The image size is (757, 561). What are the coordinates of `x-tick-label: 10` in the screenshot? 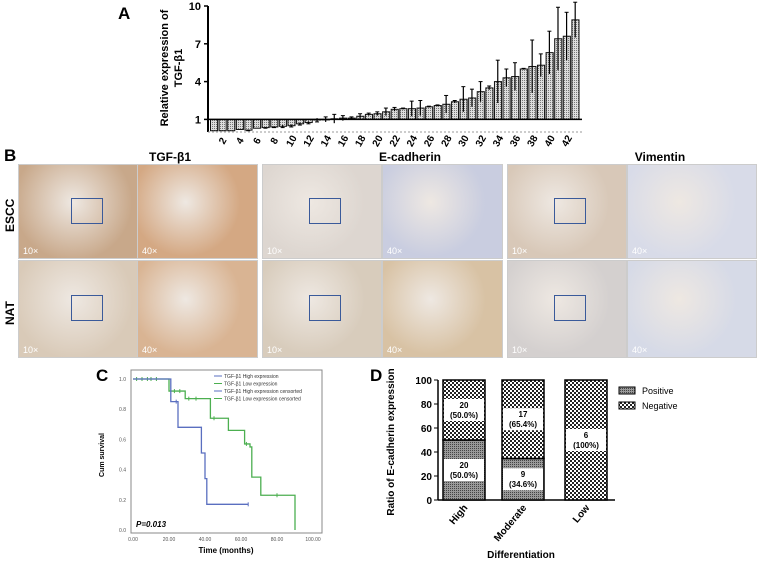 It's located at (292, 141).